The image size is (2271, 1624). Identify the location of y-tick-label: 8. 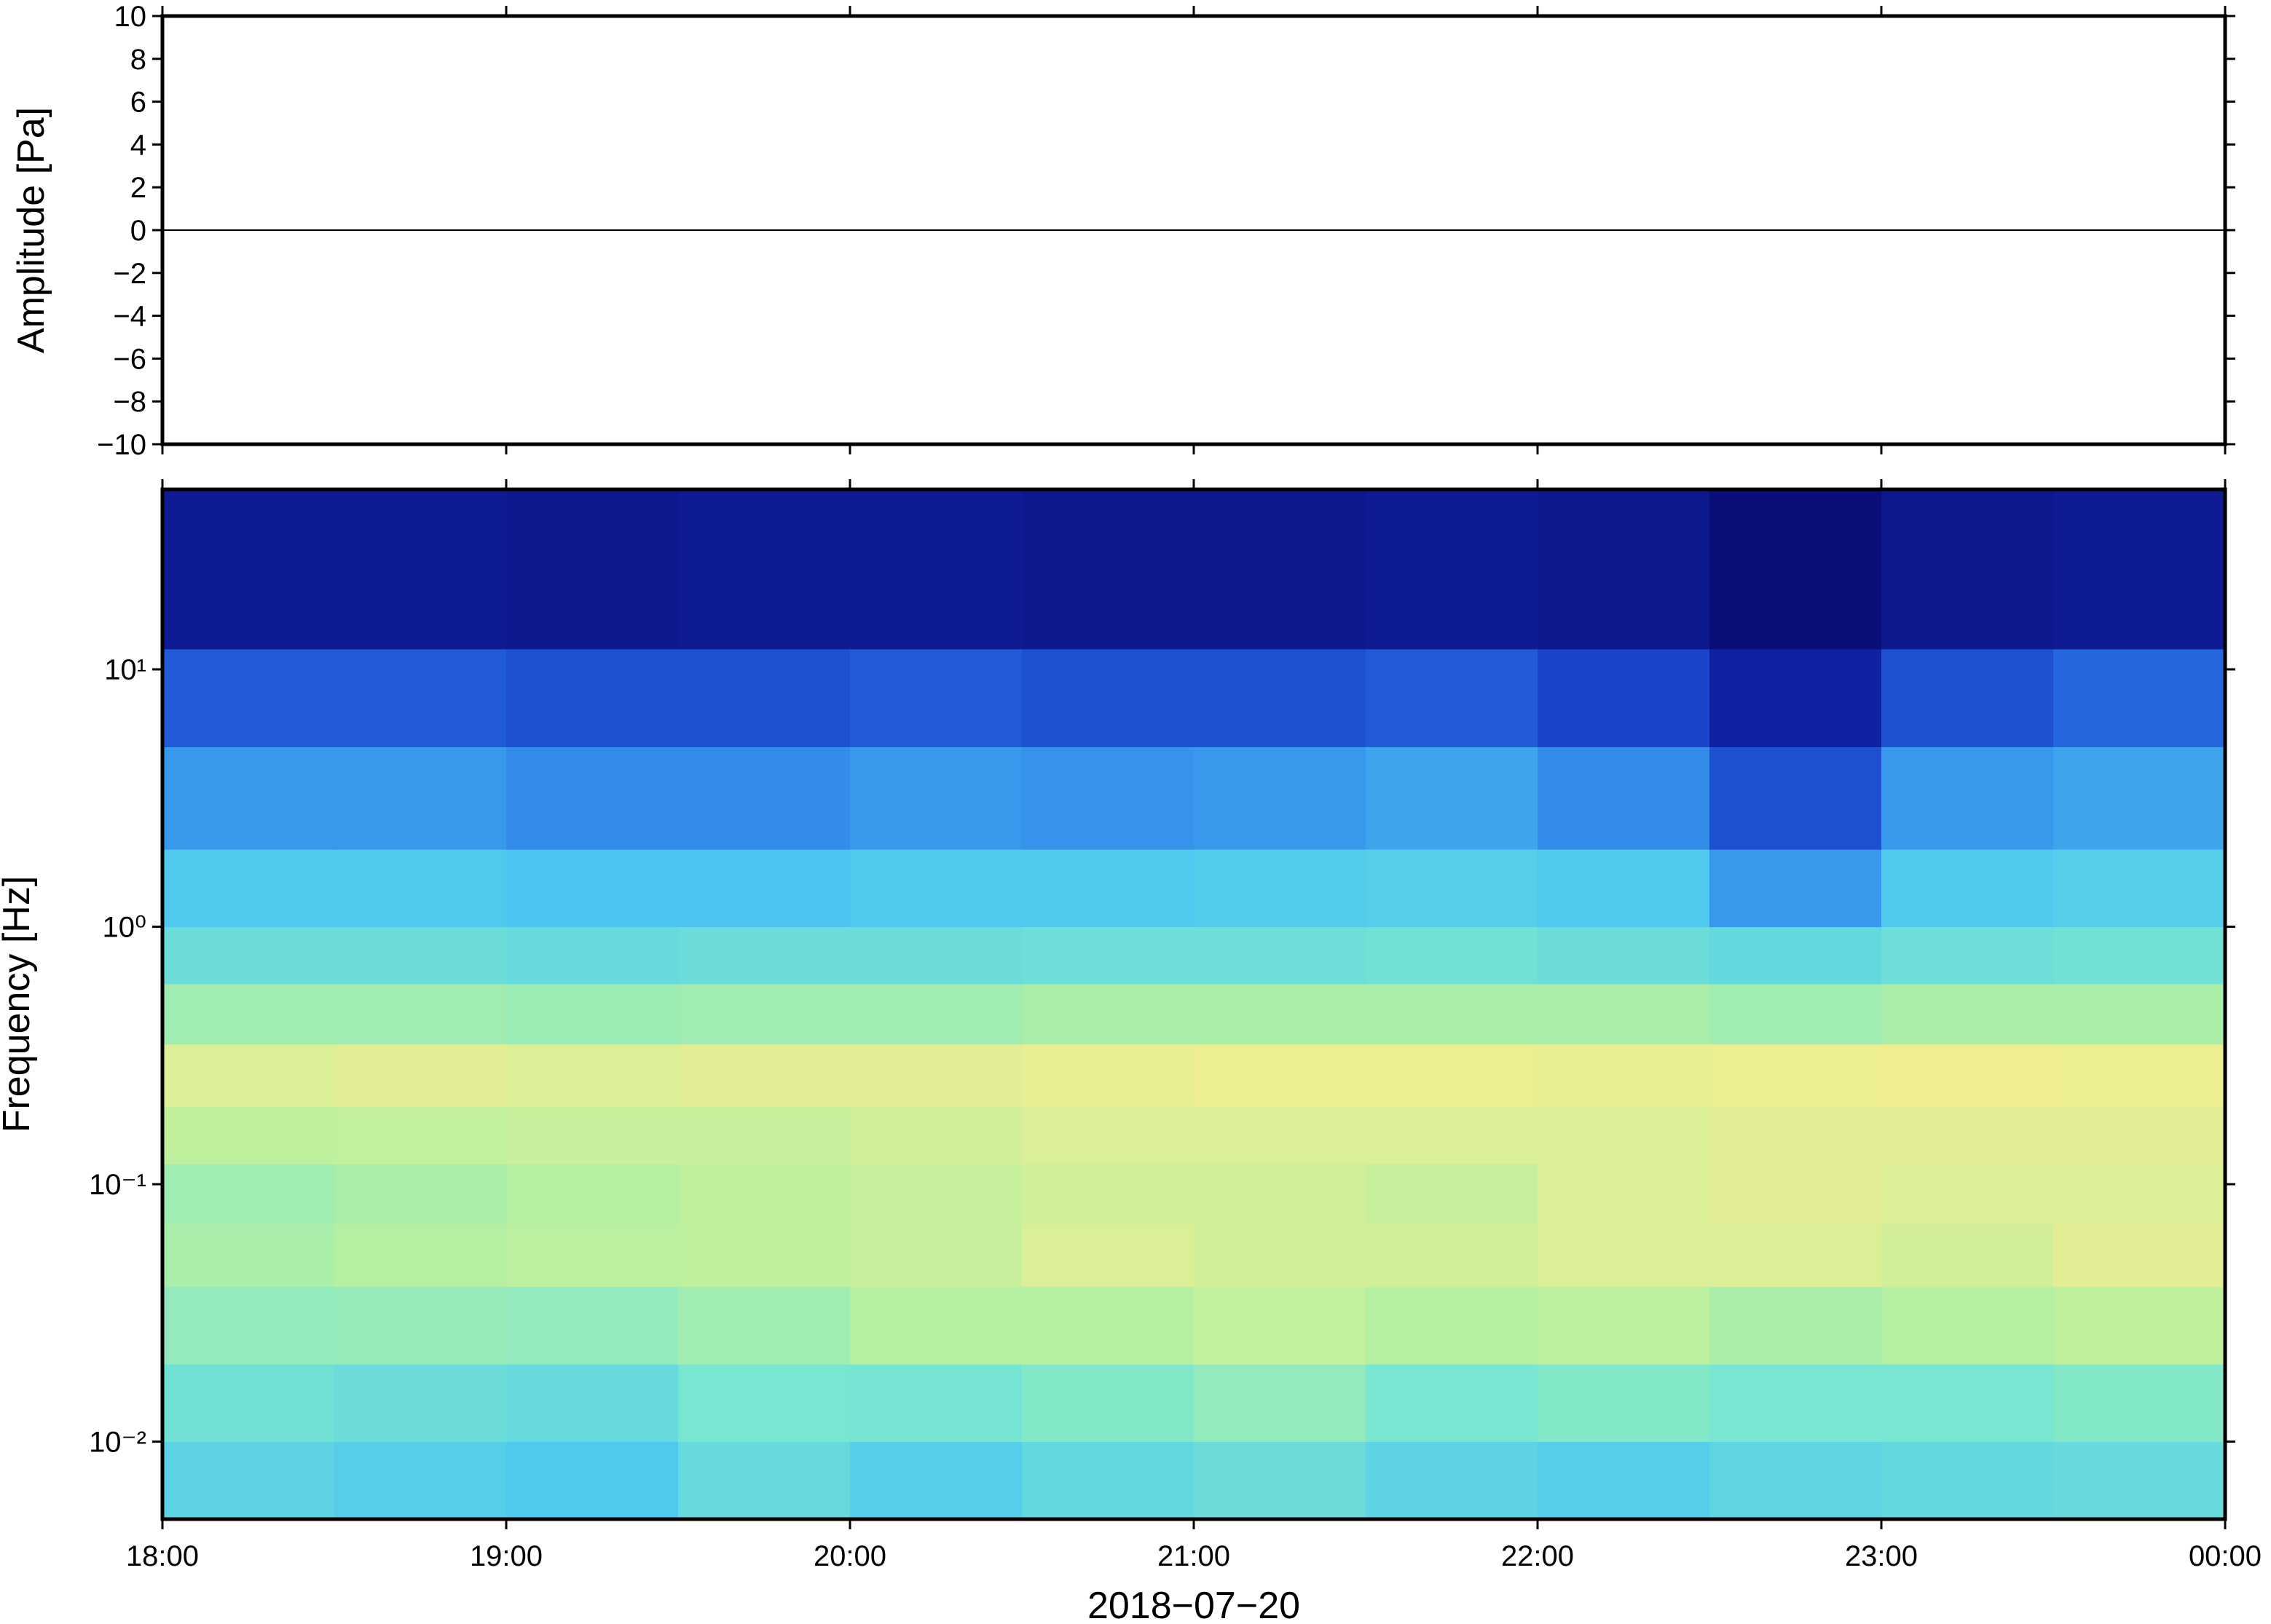
(138, 60).